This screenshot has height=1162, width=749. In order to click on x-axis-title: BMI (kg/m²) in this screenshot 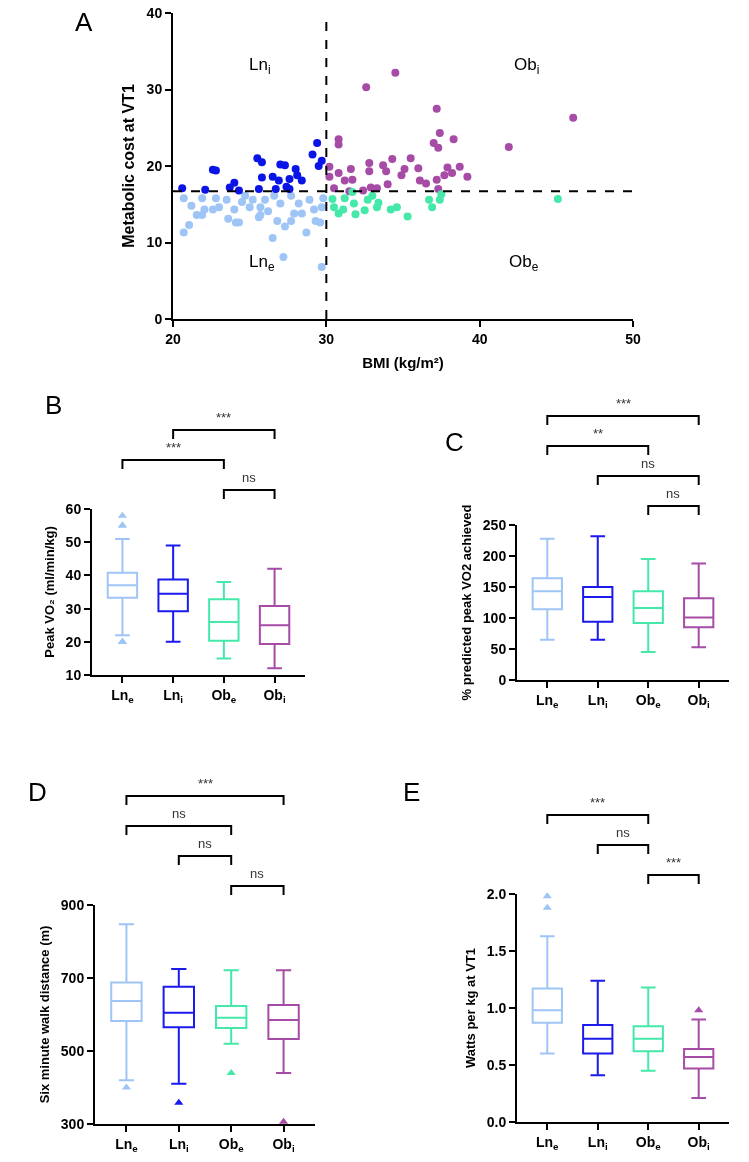, I will do `click(403, 363)`.